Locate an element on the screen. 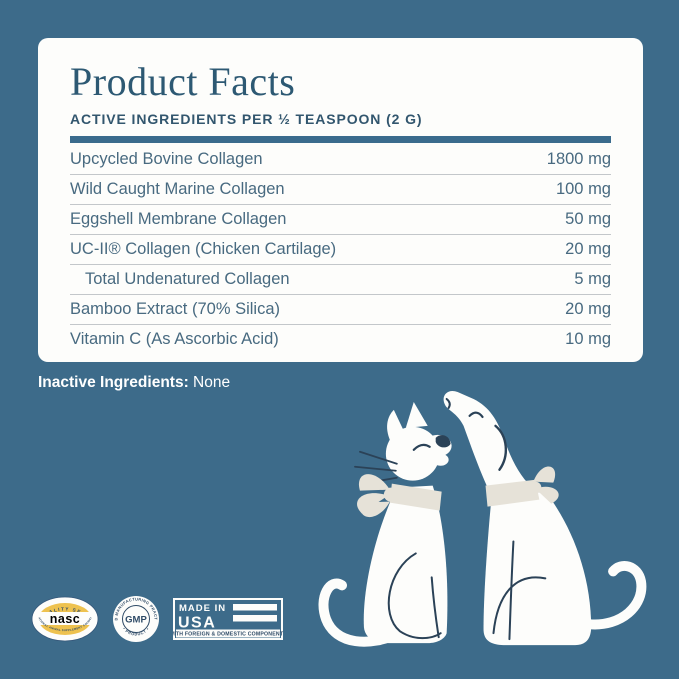 Image resolution: width=679 pixels, height=679 pixels. cat-ear-right is located at coordinates (416, 414).